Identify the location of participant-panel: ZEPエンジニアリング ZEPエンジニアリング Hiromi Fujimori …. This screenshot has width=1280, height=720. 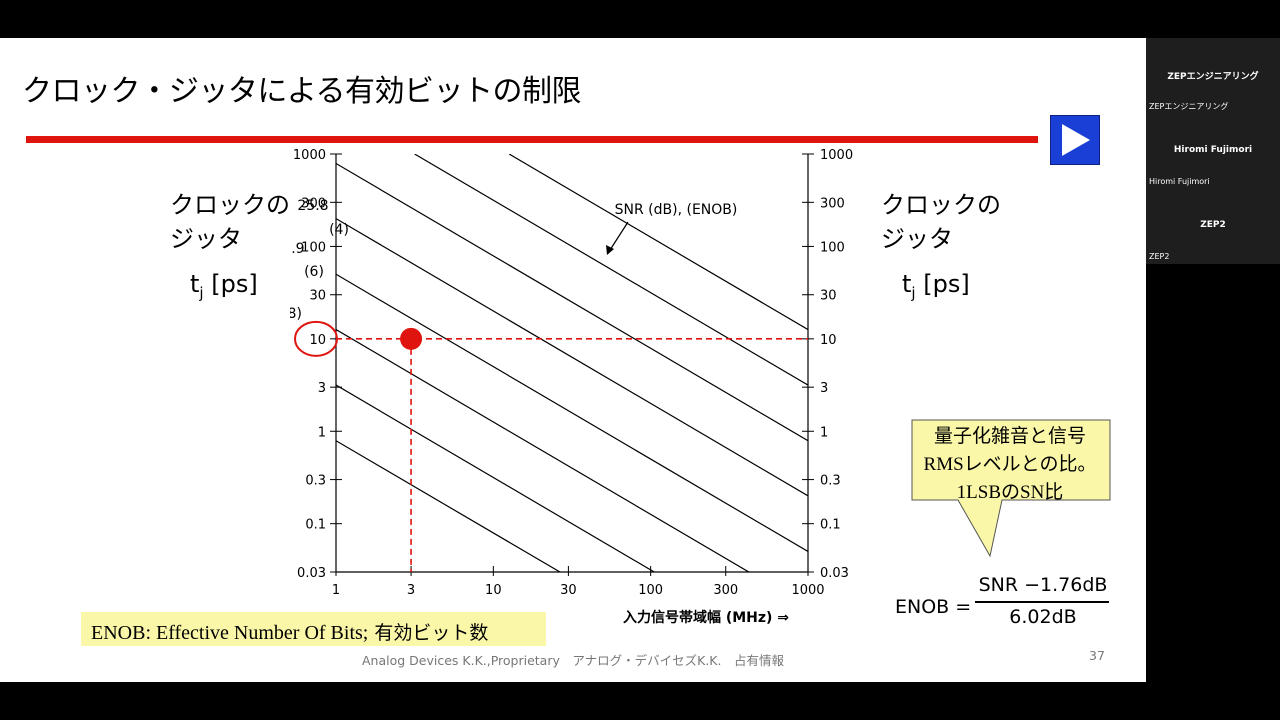
(1213, 151).